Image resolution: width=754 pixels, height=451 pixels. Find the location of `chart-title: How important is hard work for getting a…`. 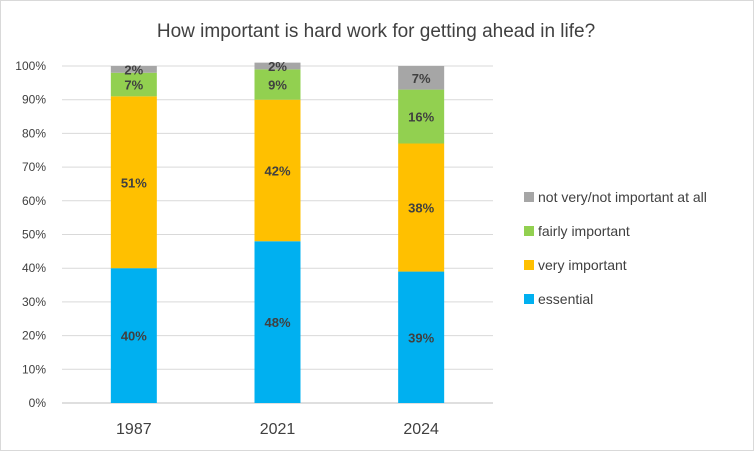

chart-title: How important is hard work for getting a… is located at coordinates (376, 31).